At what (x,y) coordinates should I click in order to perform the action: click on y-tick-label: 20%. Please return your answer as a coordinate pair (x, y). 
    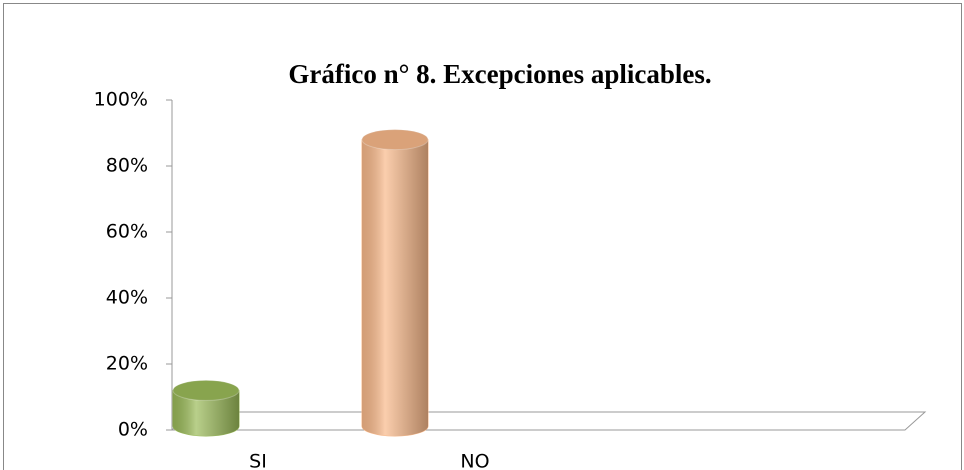
    Looking at the image, I should click on (127, 364).